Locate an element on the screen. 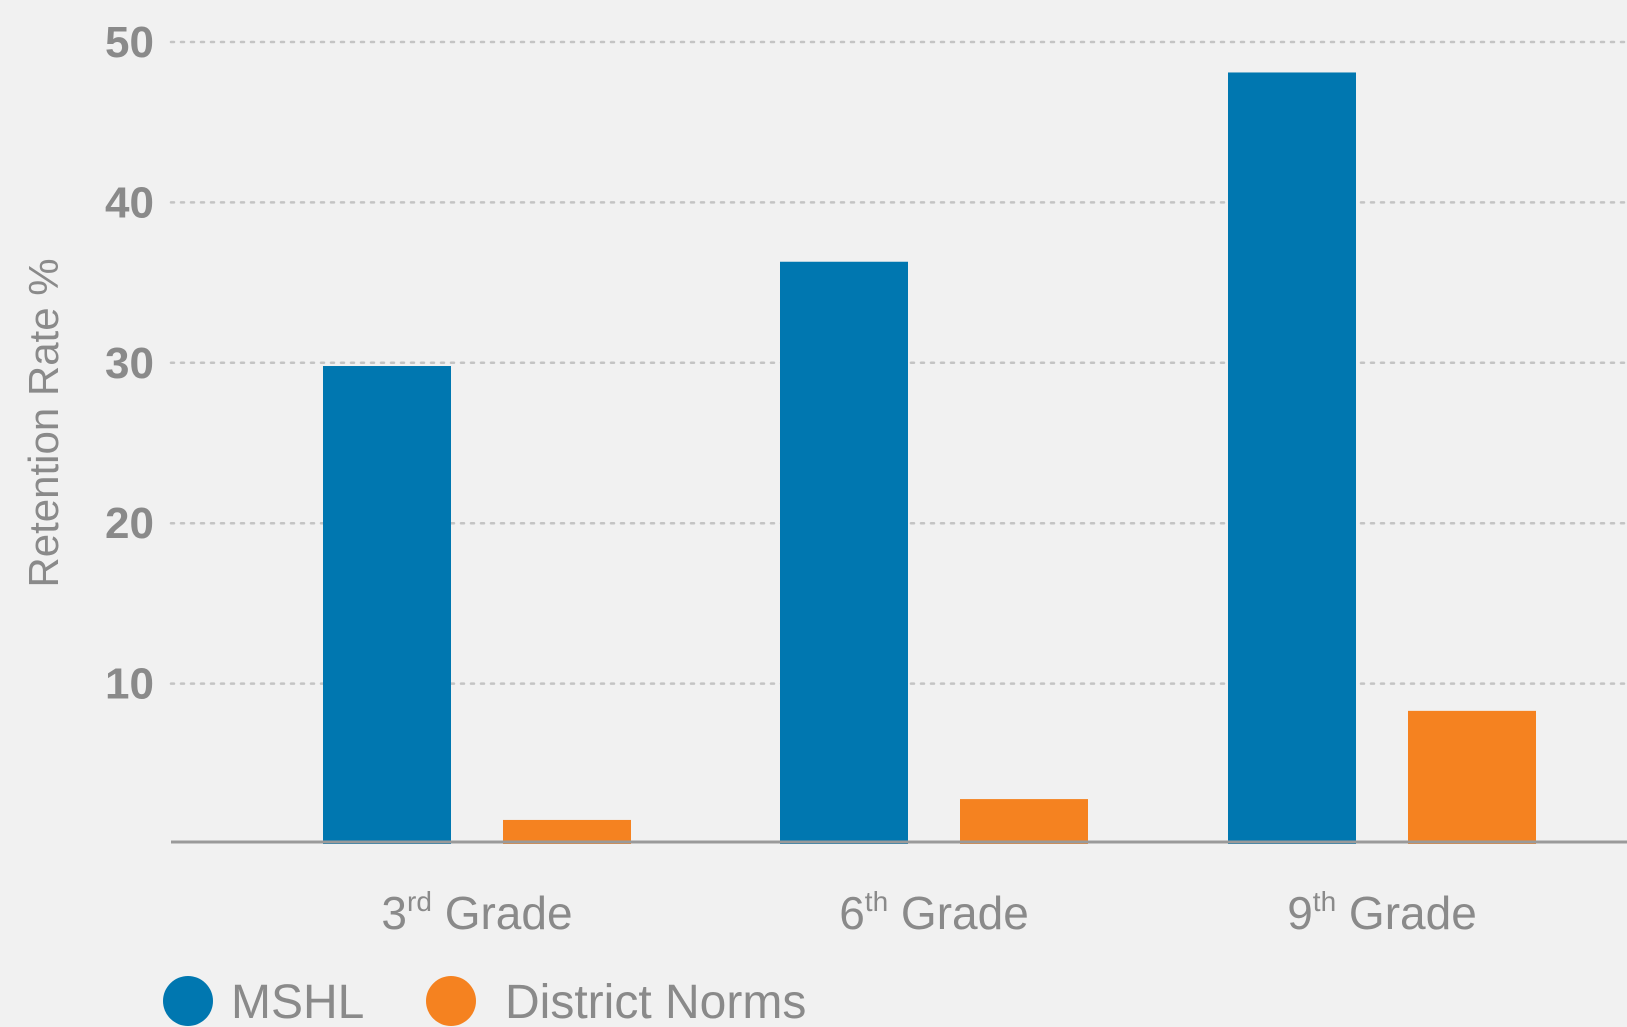  legend: MSHL District Norms is located at coordinates (484, 1001).